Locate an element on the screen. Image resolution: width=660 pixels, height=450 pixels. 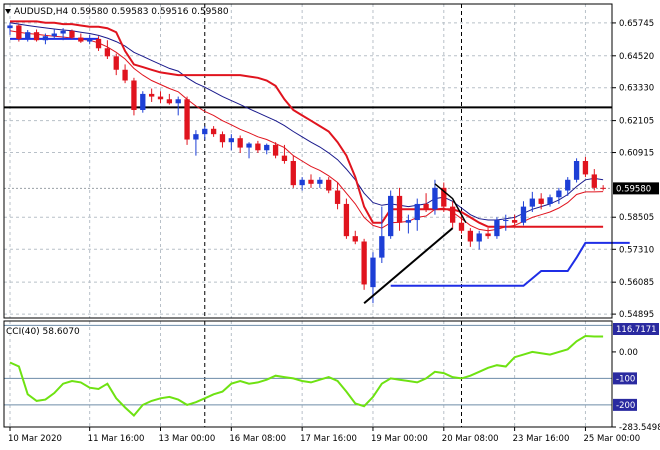
trend-line-tail is located at coordinates (450, 203).